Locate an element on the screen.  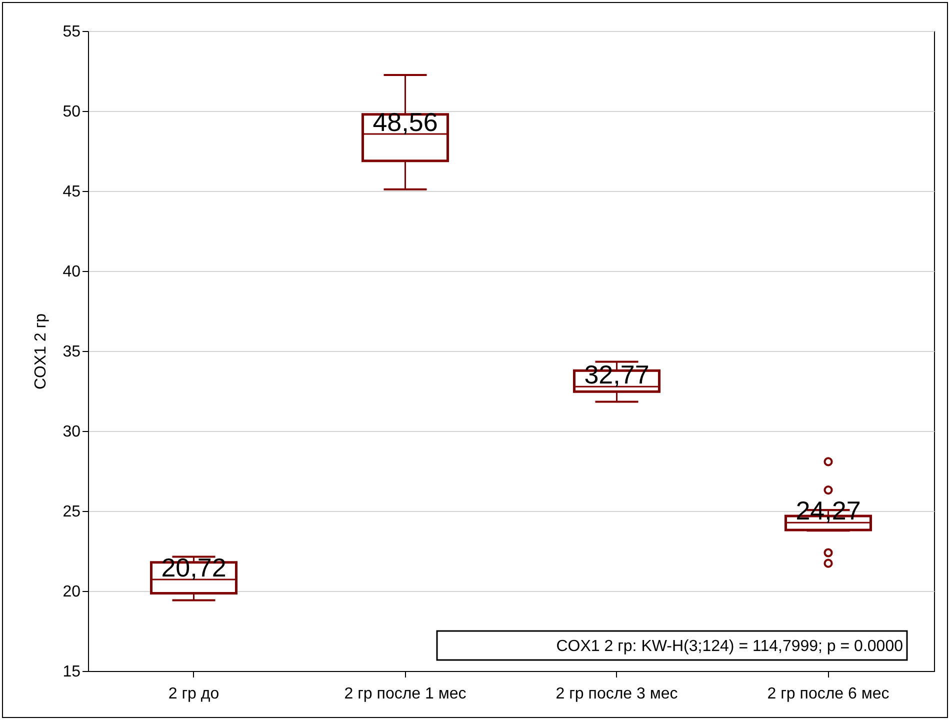
annotation: COX1 2 гр: KW-H(3;124) = 114,7999; p = 0.0000 is located at coordinates (730, 646).